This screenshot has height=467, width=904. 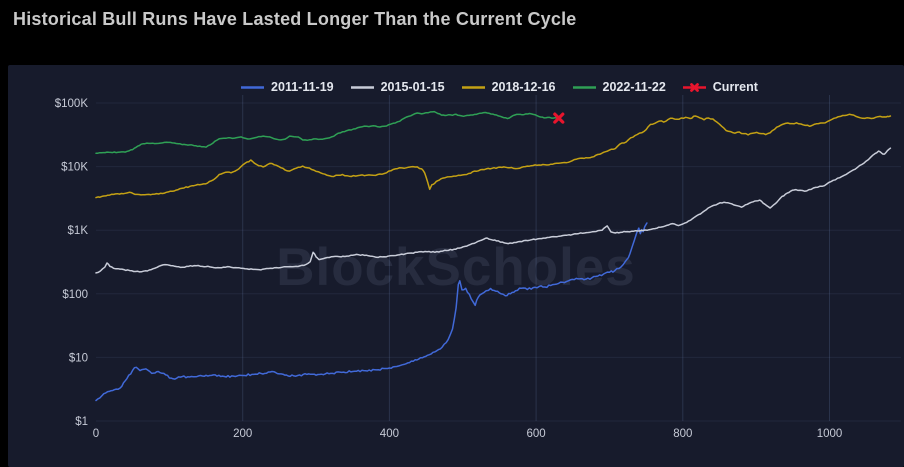 What do you see at coordinates (682, 434) in the screenshot?
I see `x-tick-label: 800` at bounding box center [682, 434].